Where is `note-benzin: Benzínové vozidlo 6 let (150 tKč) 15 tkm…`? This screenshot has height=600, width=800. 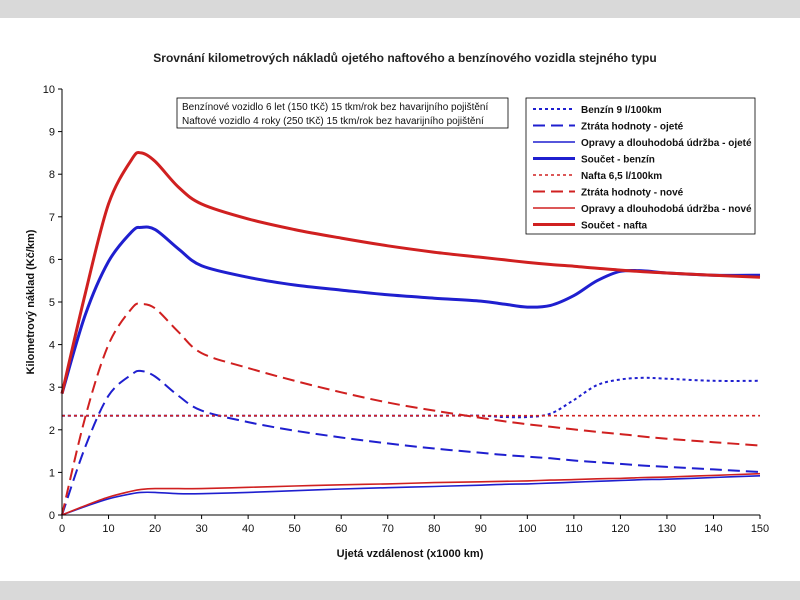
note-benzin: Benzínové vozidlo 6 let (150 tKč) 15 tkm… is located at coordinates (335, 107).